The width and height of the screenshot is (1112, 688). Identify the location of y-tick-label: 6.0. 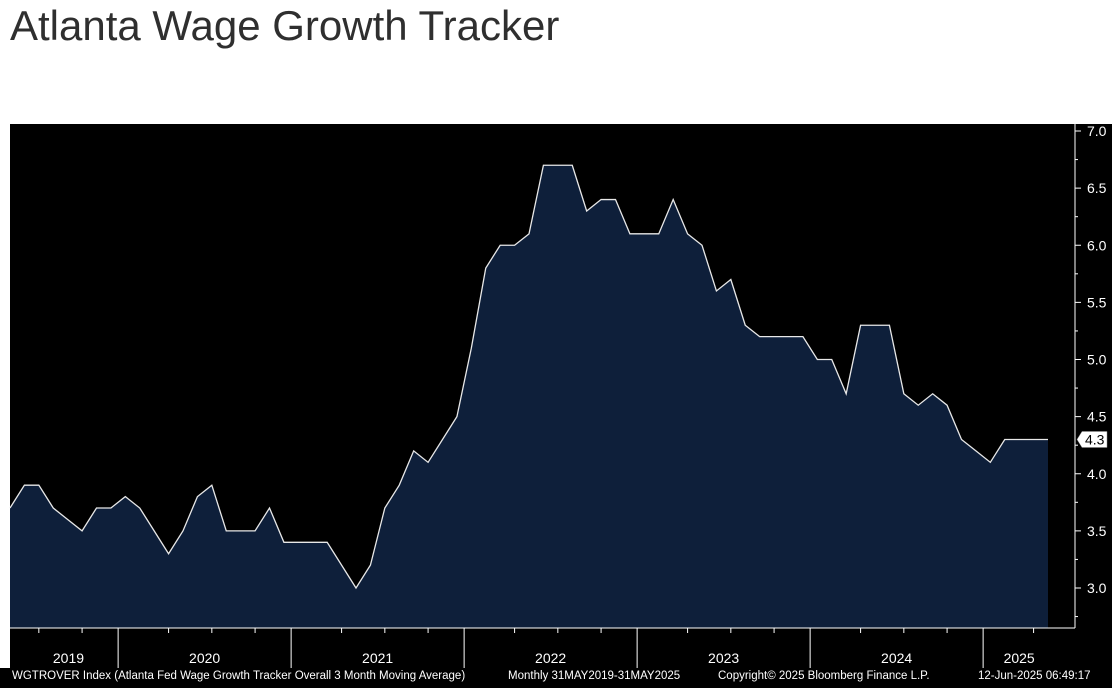
(1097, 245).